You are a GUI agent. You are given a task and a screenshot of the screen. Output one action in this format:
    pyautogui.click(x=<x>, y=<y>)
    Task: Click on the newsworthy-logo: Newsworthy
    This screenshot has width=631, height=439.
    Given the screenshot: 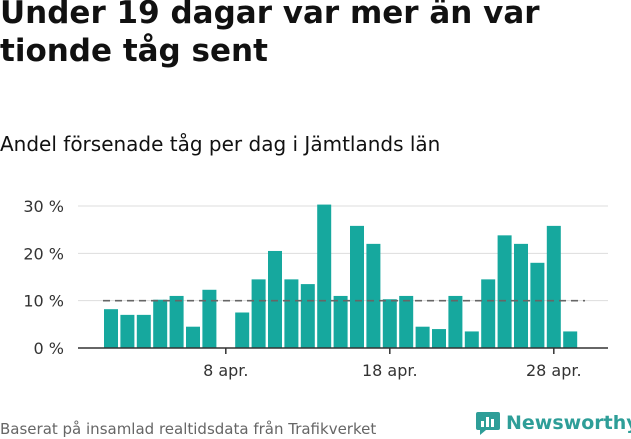 What is the action you would take?
    pyautogui.click(x=553, y=423)
    